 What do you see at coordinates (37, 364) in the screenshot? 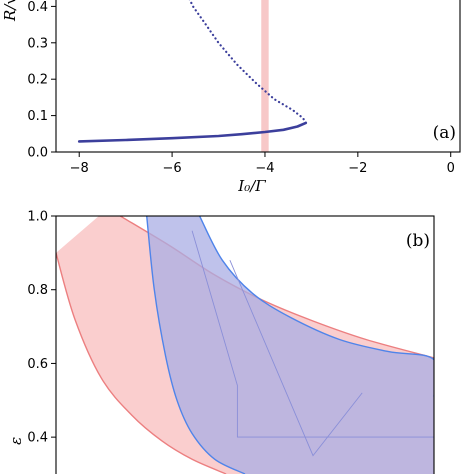
I see `y-tick-label: 0.6` at bounding box center [37, 364].